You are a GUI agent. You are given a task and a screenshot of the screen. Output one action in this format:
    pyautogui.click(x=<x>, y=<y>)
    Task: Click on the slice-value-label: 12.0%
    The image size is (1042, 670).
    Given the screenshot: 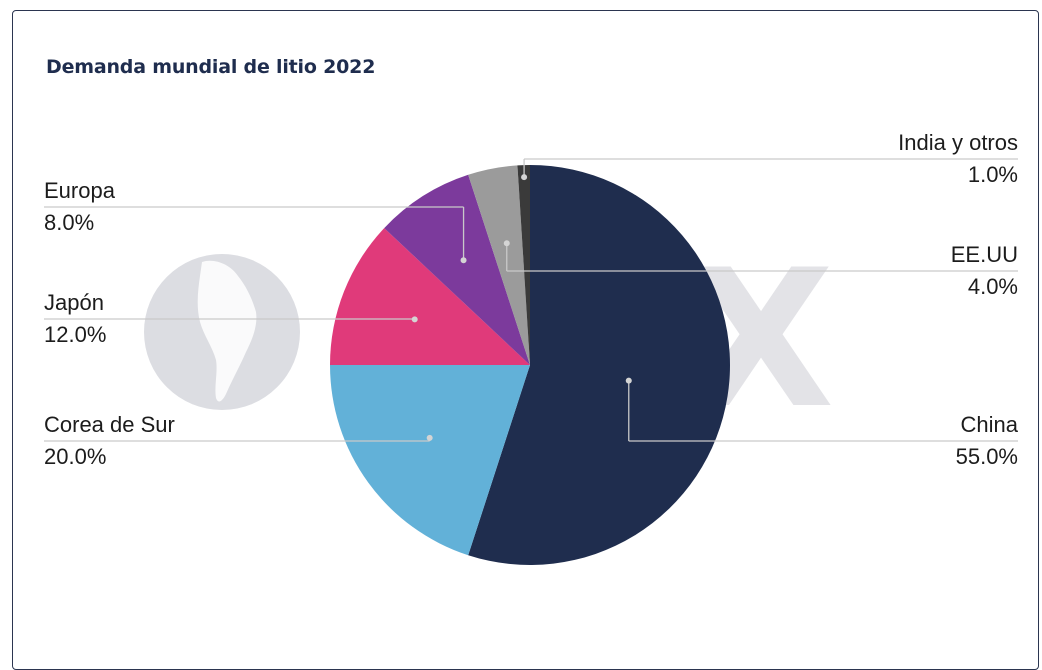 What is the action you would take?
    pyautogui.click(x=75, y=334)
    